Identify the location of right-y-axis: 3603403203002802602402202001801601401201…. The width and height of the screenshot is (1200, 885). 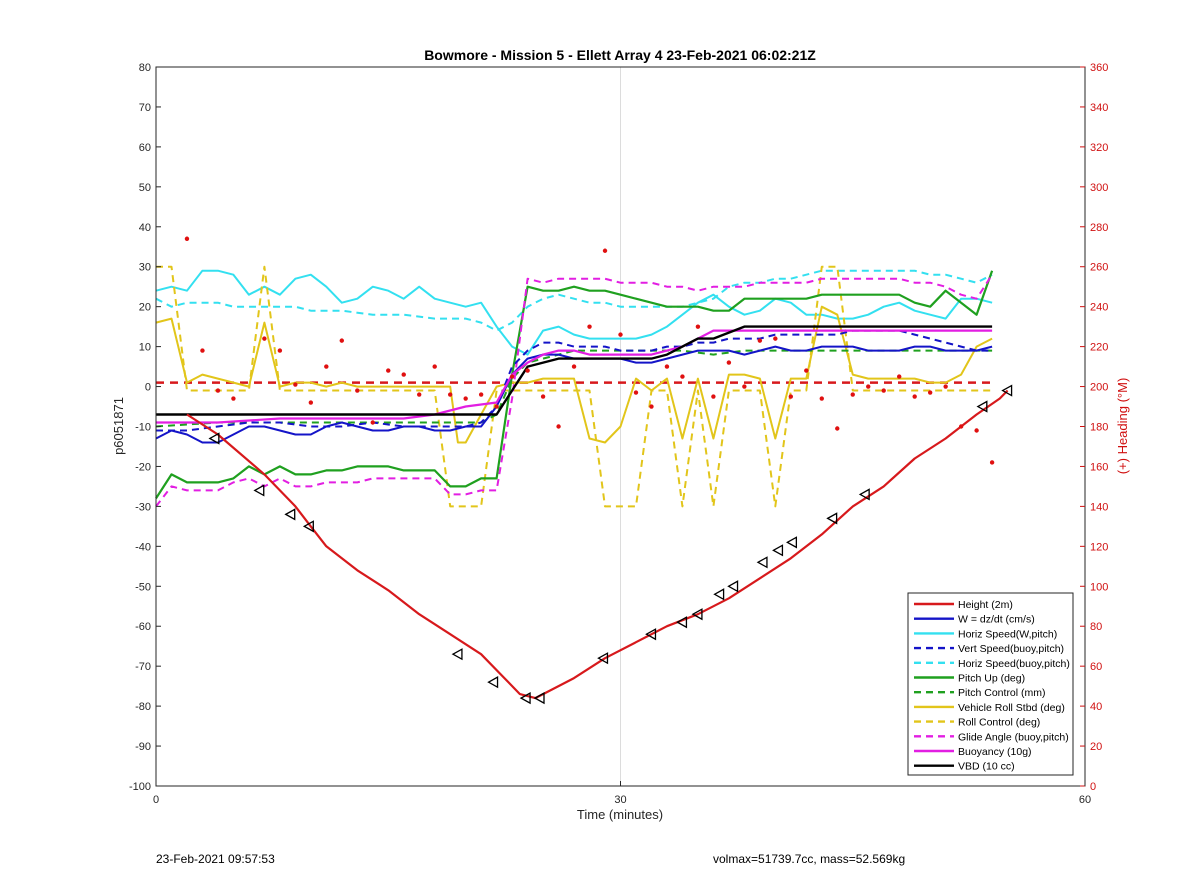
(1094, 427).